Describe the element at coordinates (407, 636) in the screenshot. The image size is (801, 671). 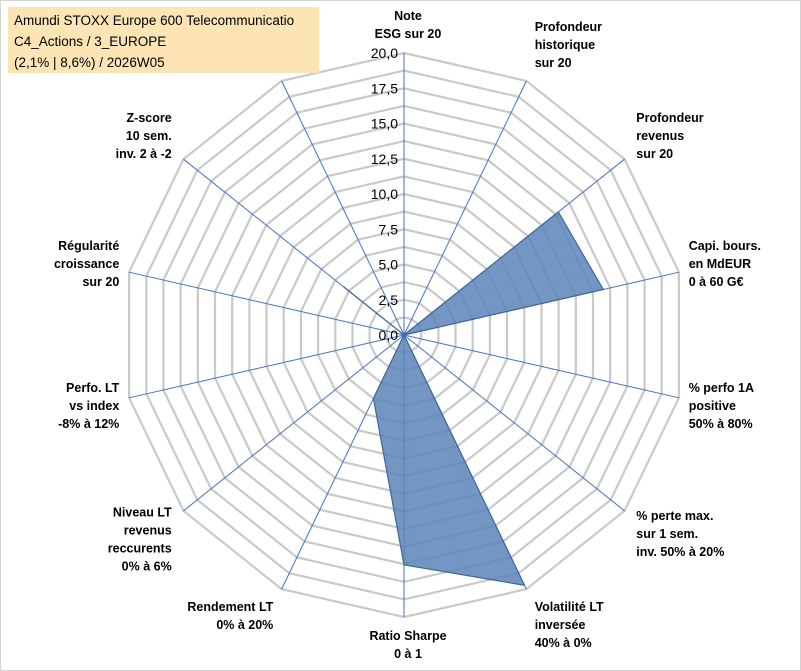
I see `axis-label-line: Ratio Sharpe` at that location.